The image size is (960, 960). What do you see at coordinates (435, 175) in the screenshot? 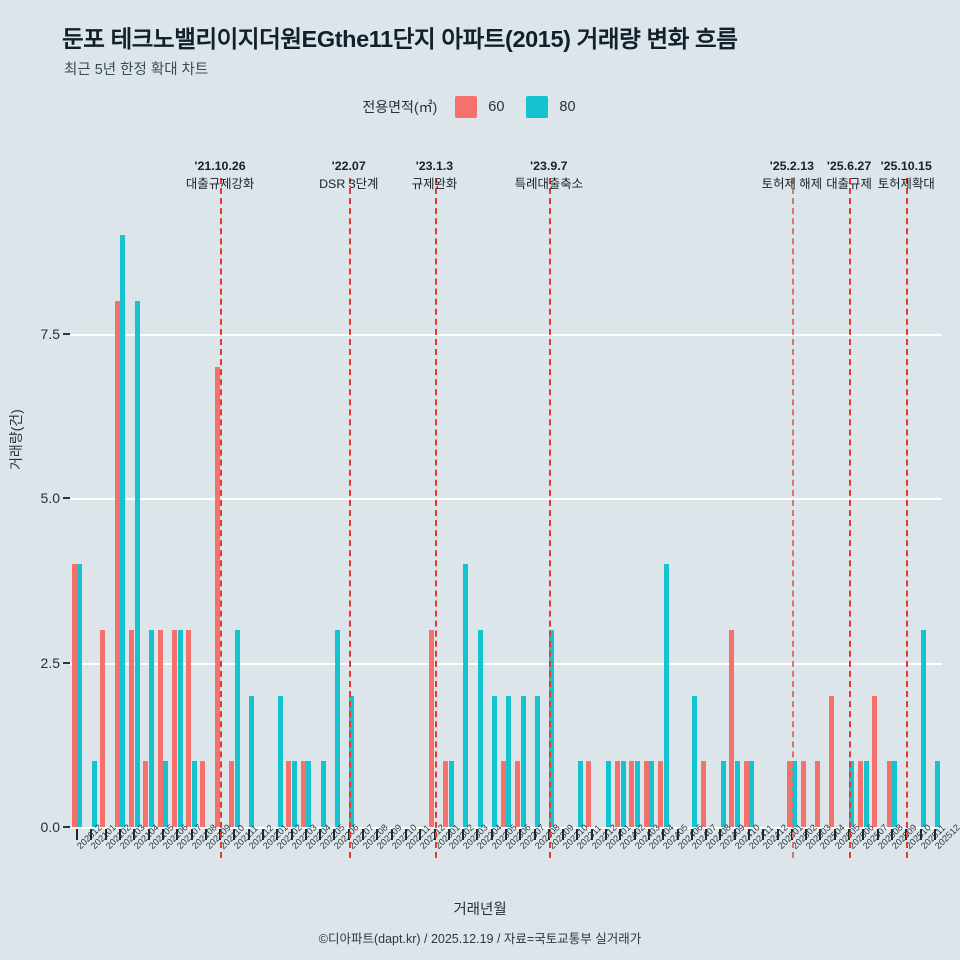
I see `event-annotation-202301: '23.1.3 규제완화` at bounding box center [435, 175].